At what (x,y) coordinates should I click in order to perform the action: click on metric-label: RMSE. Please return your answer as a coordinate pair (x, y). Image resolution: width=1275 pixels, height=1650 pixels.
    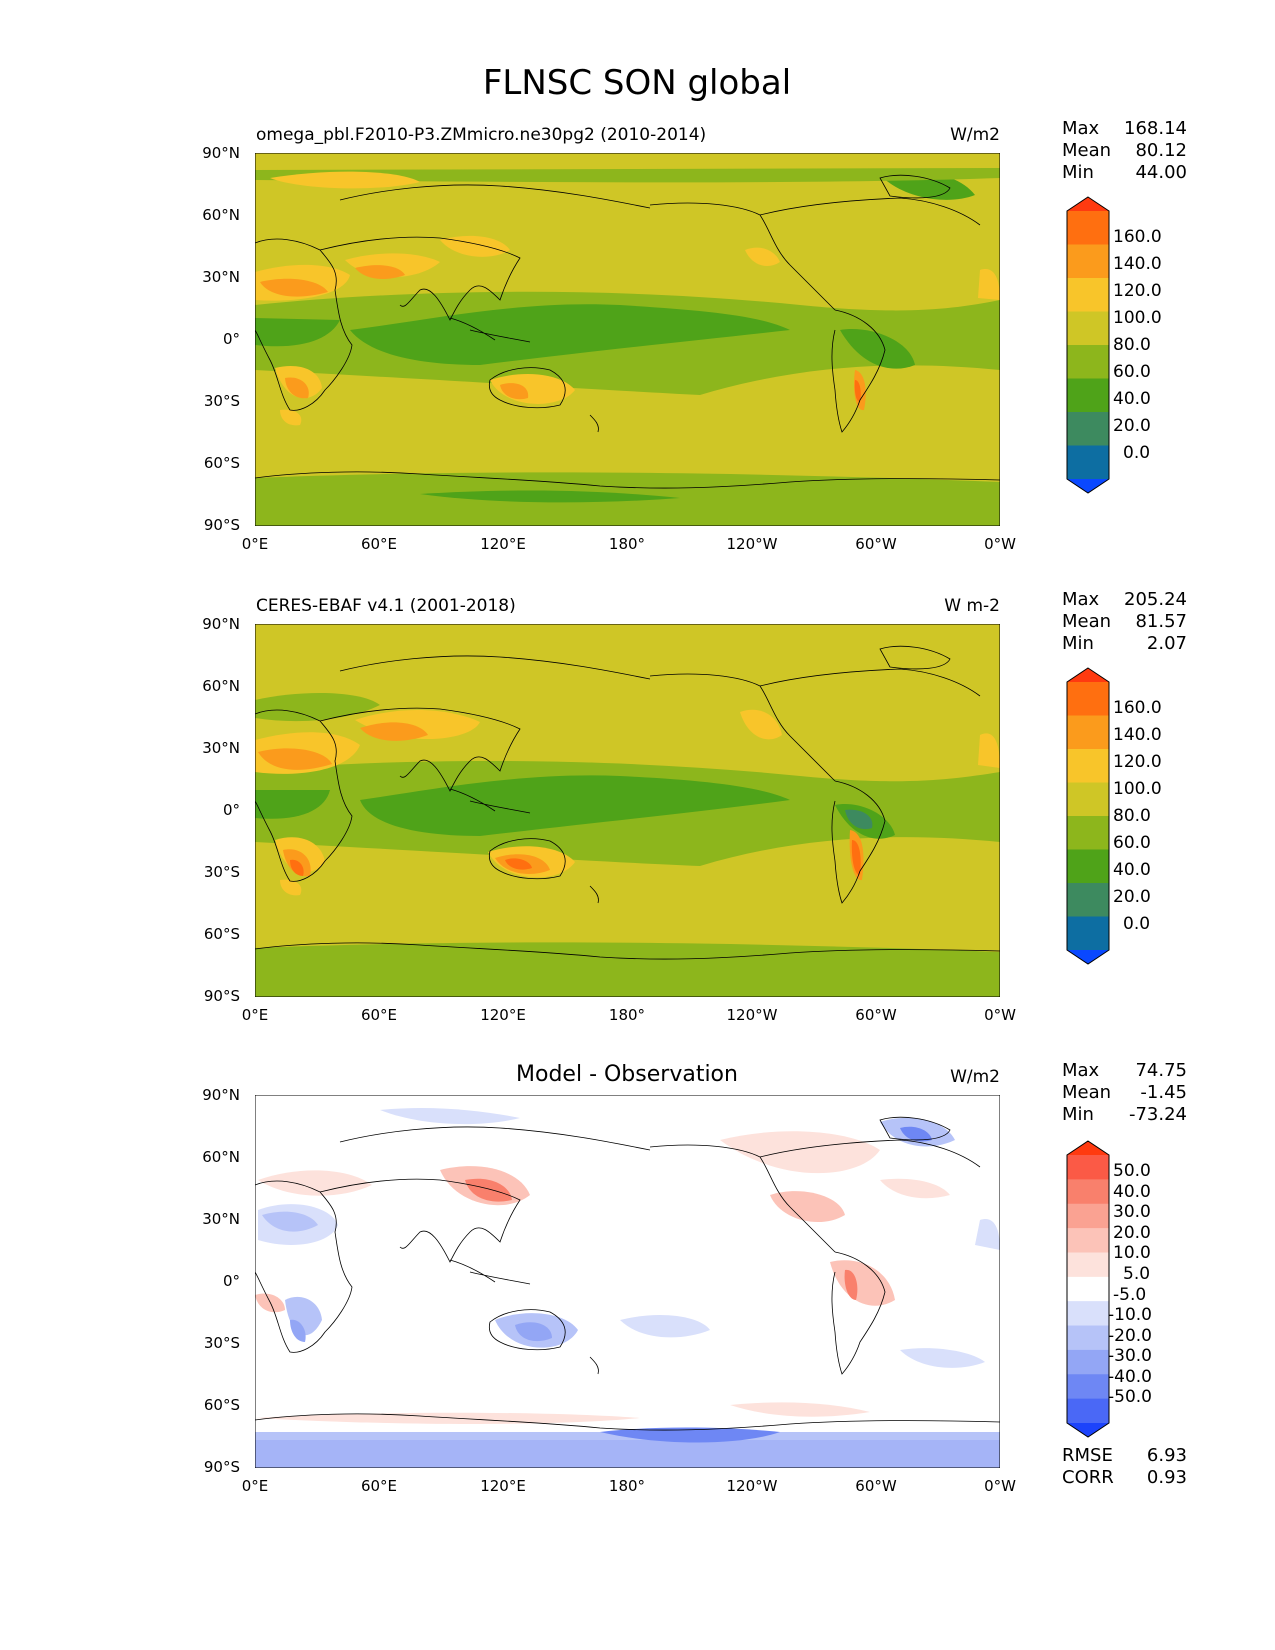
    Looking at the image, I should click on (1087, 1455).